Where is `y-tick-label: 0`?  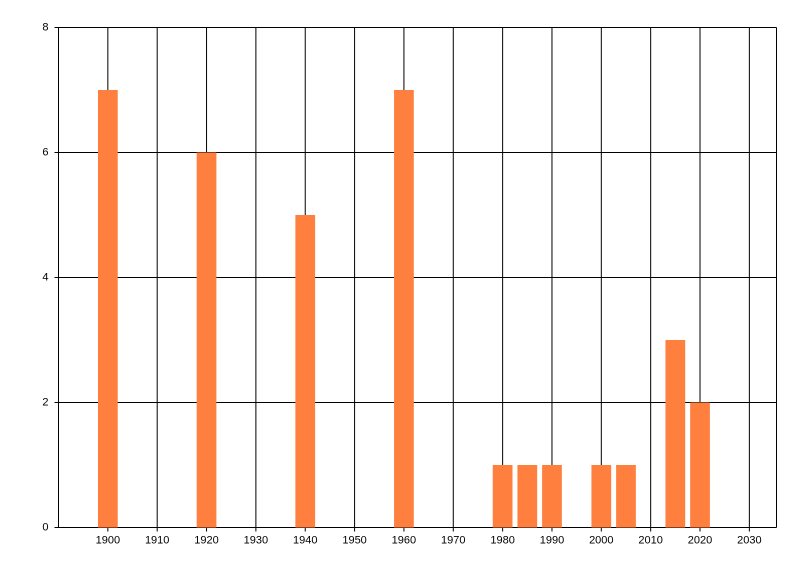
y-tick-label: 0 is located at coordinates (45, 527).